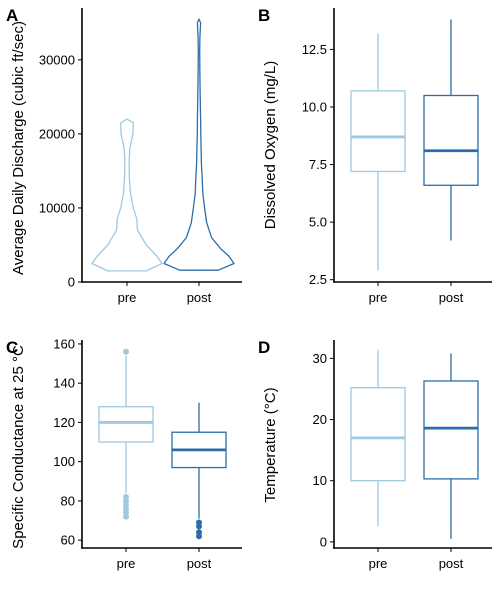 Image resolution: width=504 pixels, height=600 pixels. What do you see at coordinates (264, 347) in the screenshot?
I see `panel-d-tag: D` at bounding box center [264, 347].